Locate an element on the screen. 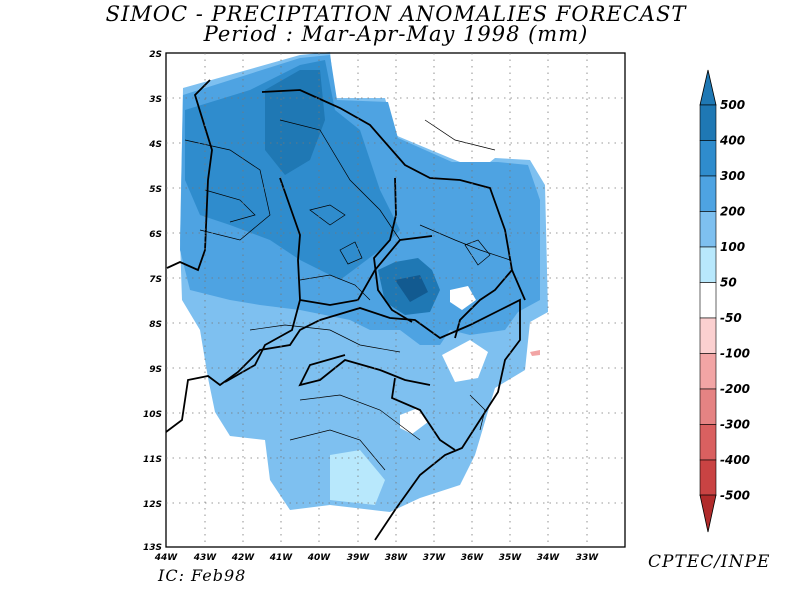  legend-label: -400 is located at coordinates (735, 460).